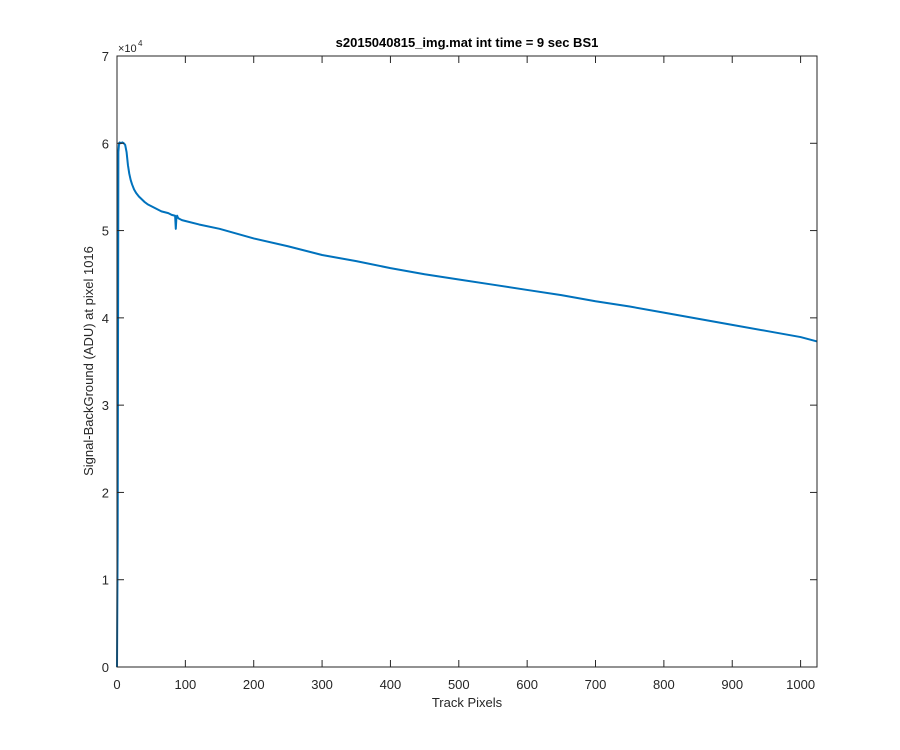 This screenshot has width=900, height=750. I want to click on y-tick-label: 1, so click(105, 580).